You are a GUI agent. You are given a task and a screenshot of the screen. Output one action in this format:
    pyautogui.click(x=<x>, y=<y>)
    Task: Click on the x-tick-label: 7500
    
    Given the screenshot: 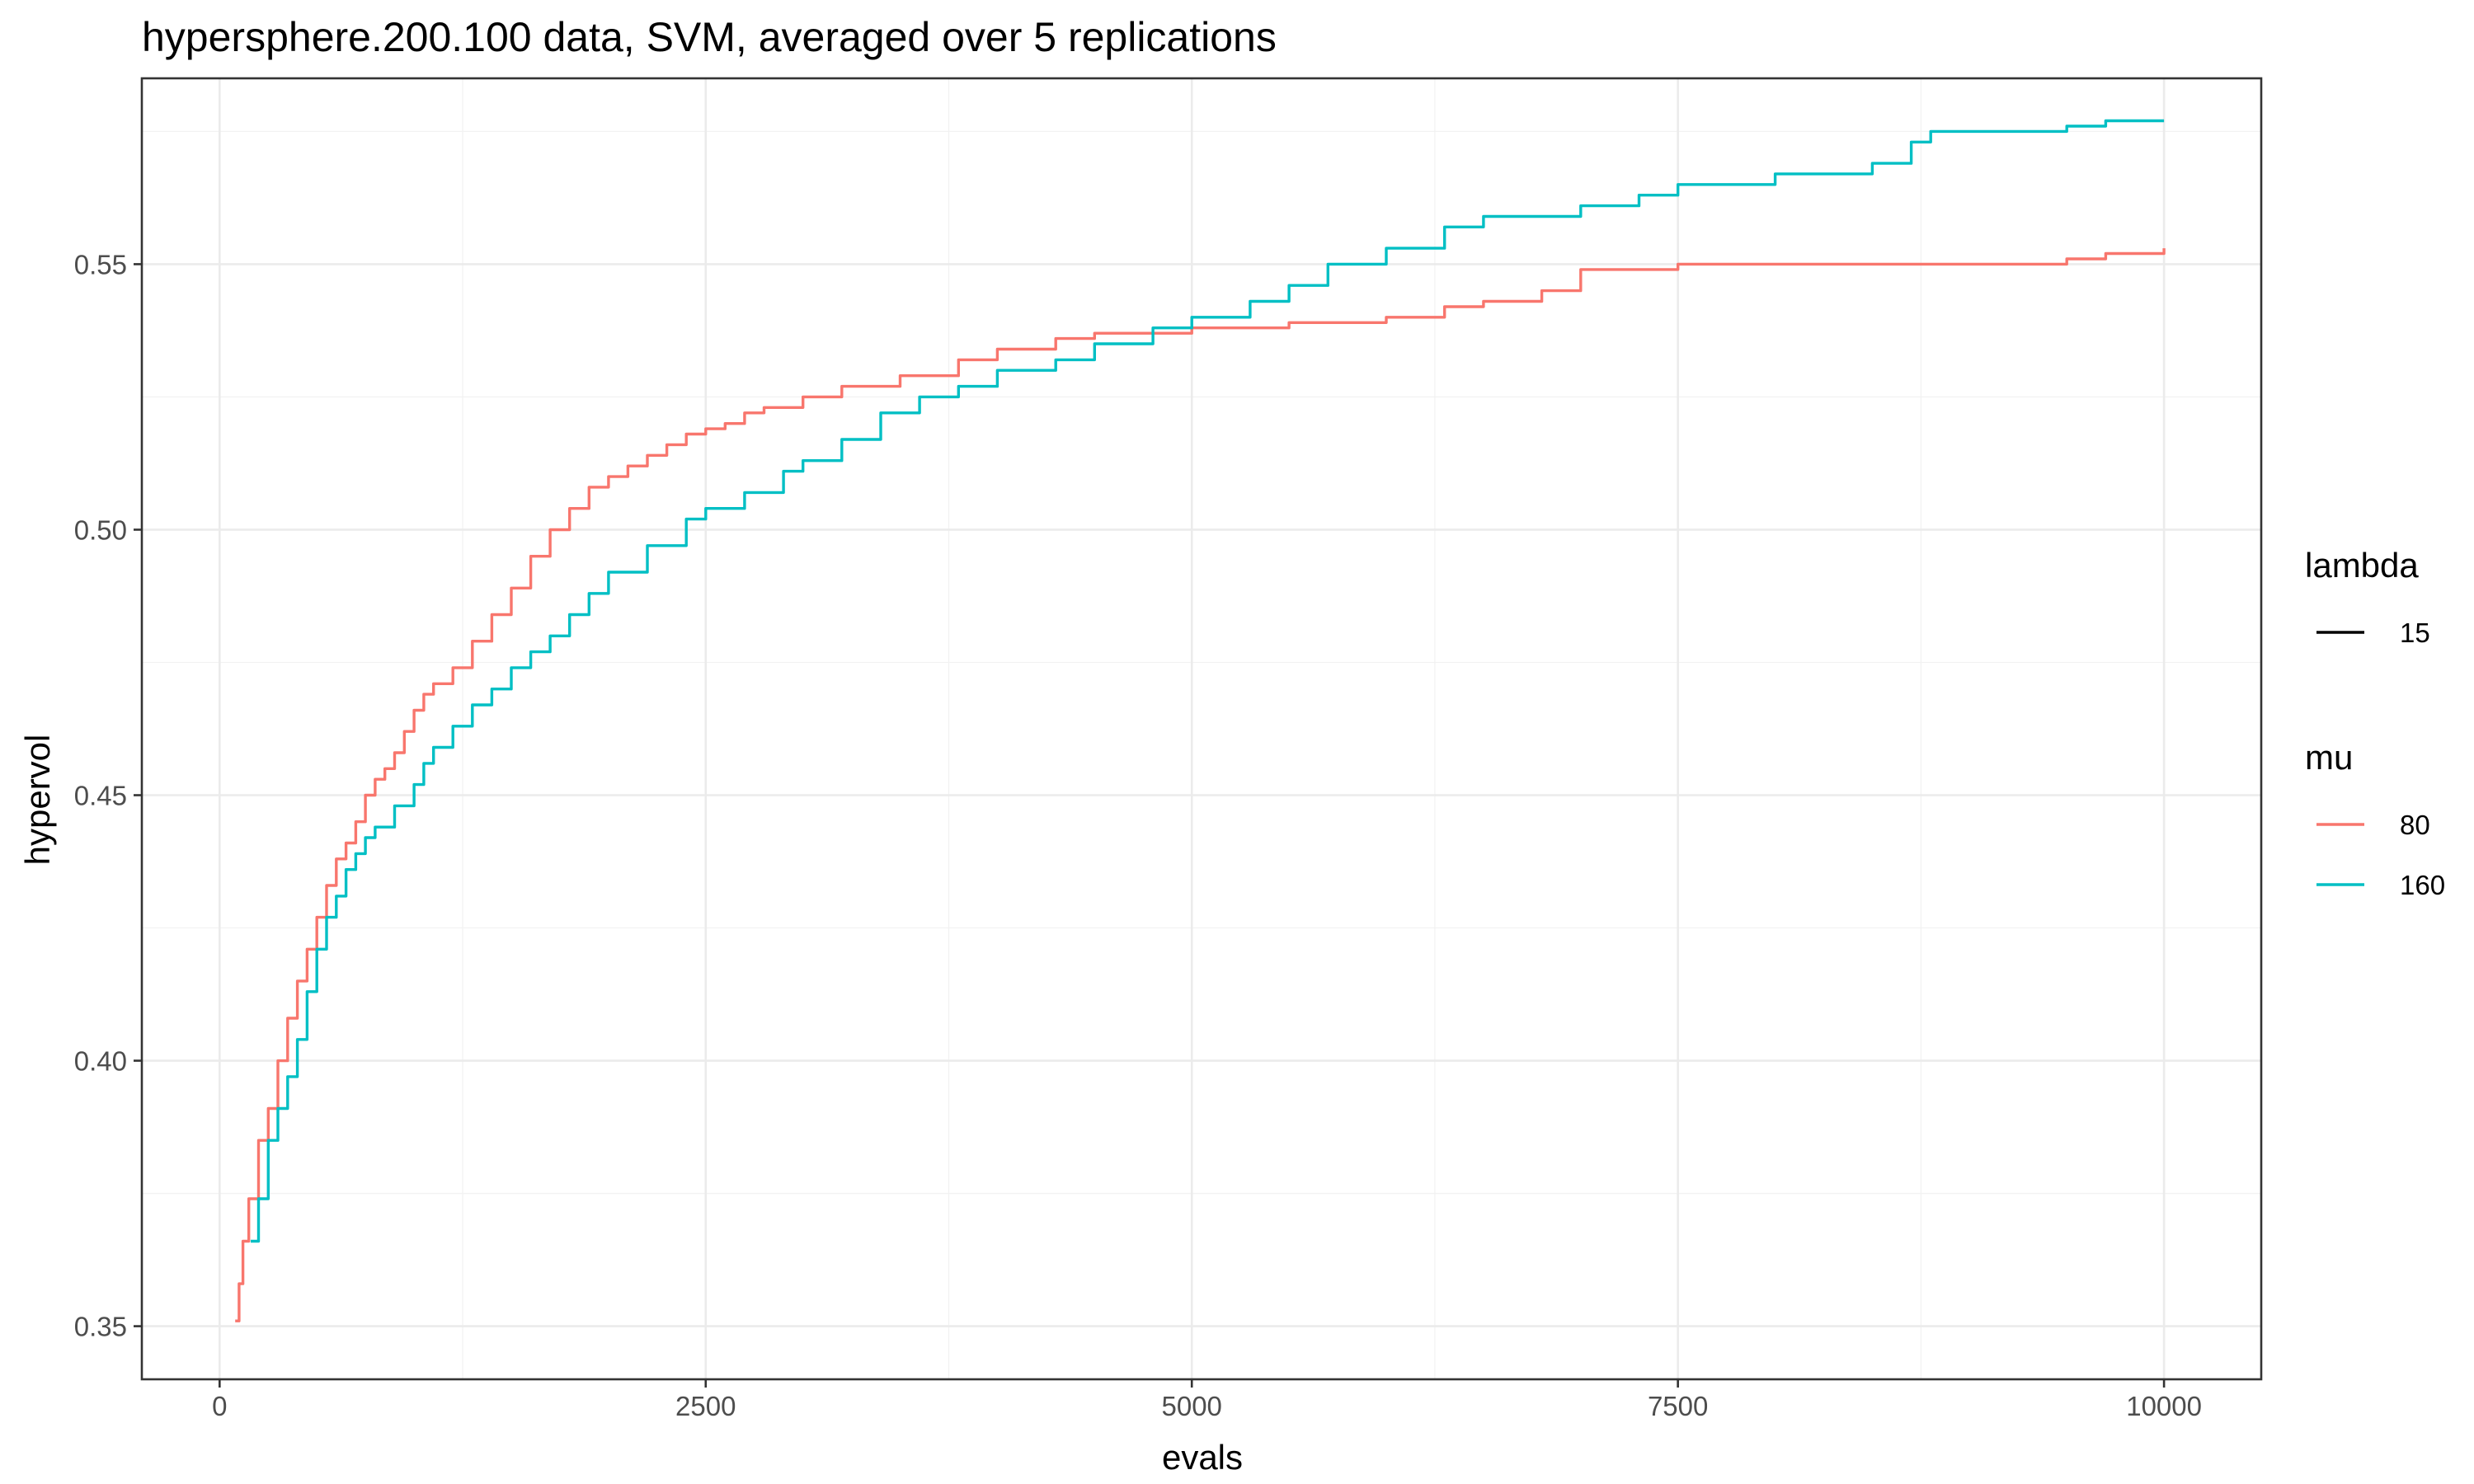 What is the action you would take?
    pyautogui.click(x=1678, y=1406)
    